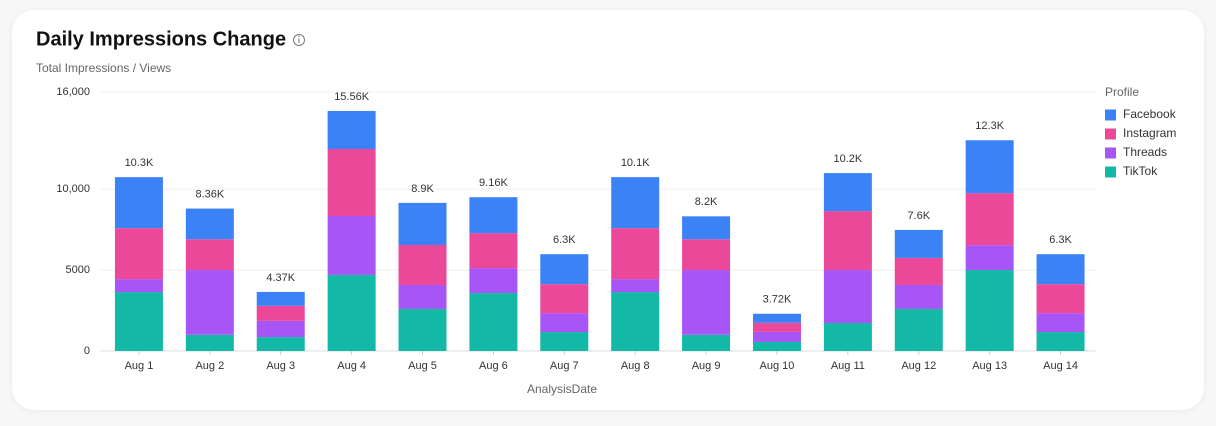 Image resolution: width=1216 pixels, height=426 pixels. Describe the element at coordinates (989, 366) in the screenshot. I see `x-tick-label: Aug 13` at that location.